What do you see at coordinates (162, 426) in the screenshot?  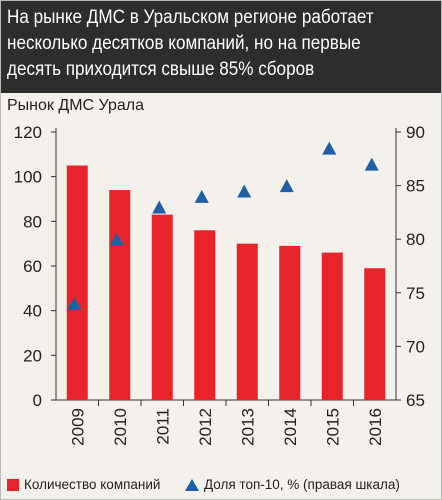 I see `x-tick-label: 2011` at bounding box center [162, 426].